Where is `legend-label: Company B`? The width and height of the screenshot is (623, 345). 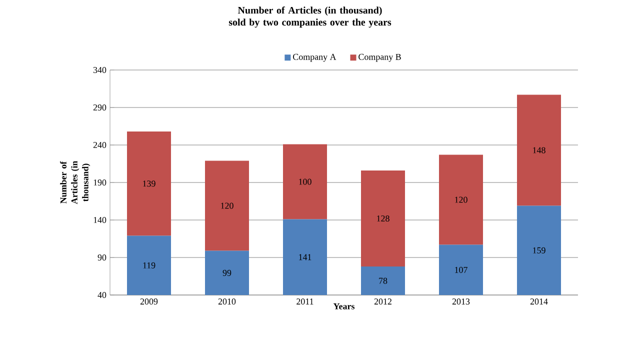
legend-label: Company B is located at coordinates (379, 58).